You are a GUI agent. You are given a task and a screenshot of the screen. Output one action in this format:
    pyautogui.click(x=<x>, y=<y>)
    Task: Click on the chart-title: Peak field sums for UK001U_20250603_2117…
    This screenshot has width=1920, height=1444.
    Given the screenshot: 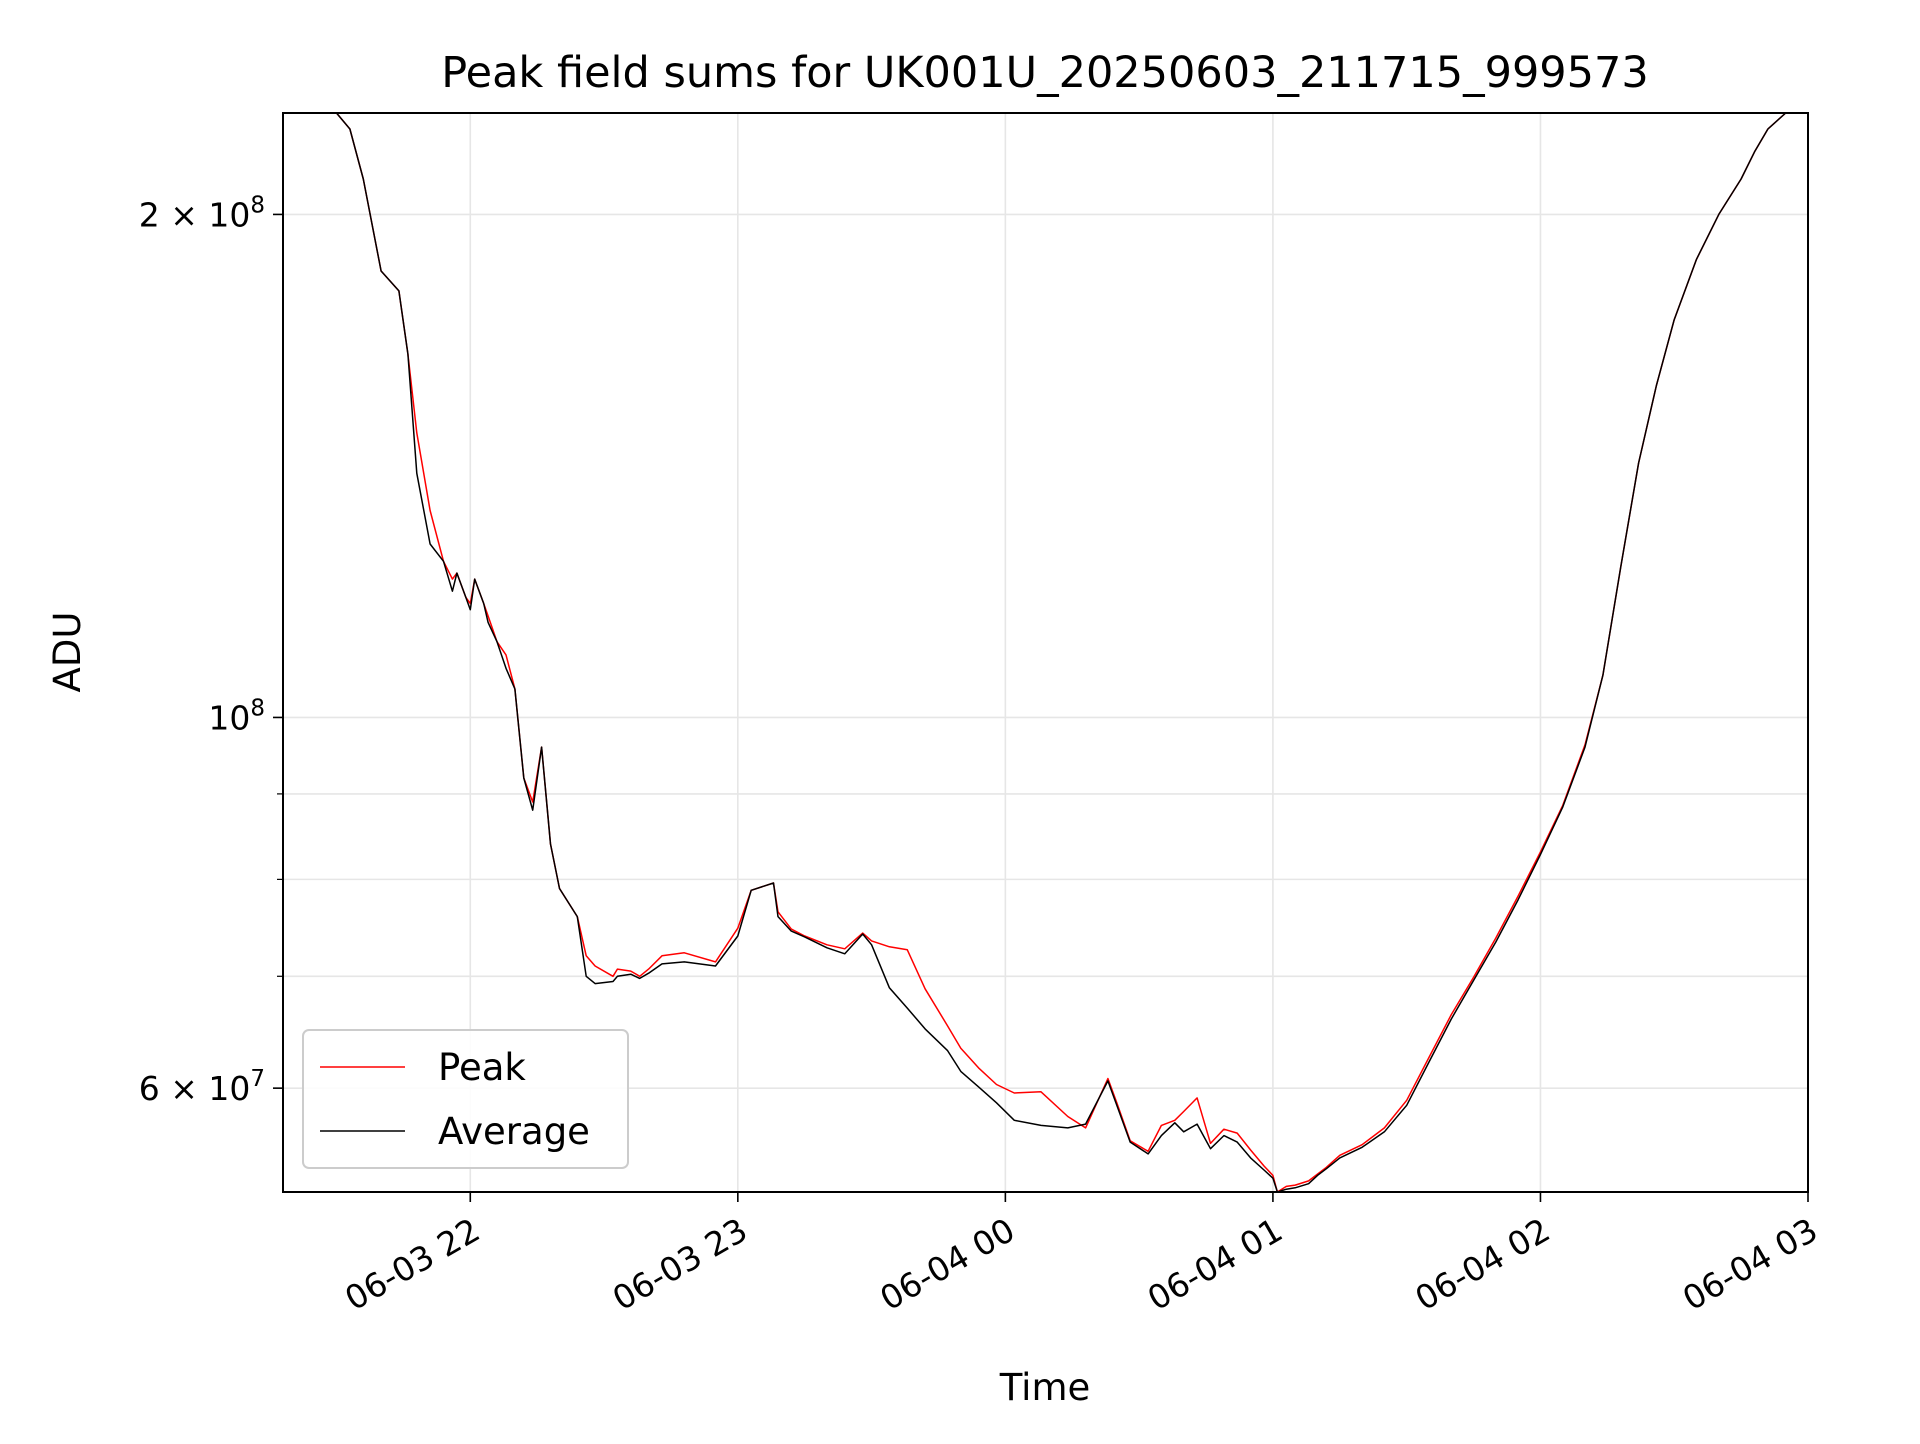 What is the action you would take?
    pyautogui.click(x=1045, y=73)
    